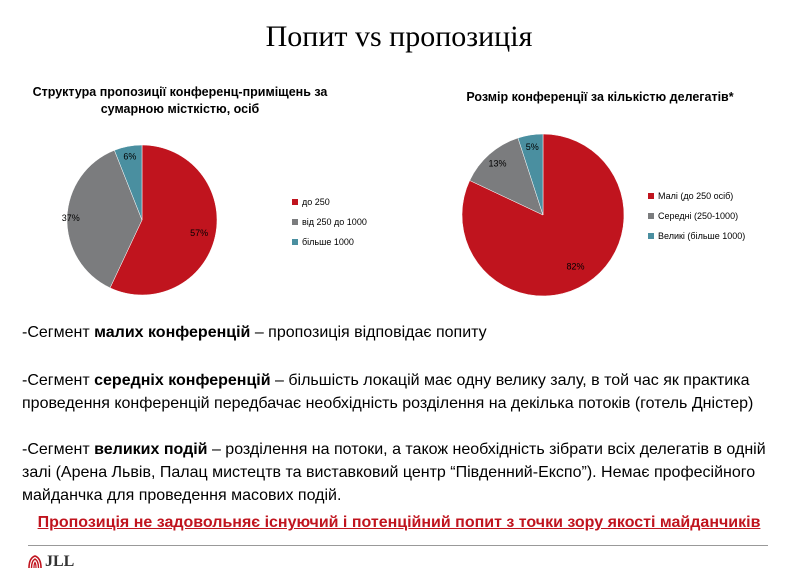 Image resolution: width=798 pixels, height=568 pixels. Describe the element at coordinates (398, 545) in the screenshot. I see `footer-divider` at that location.